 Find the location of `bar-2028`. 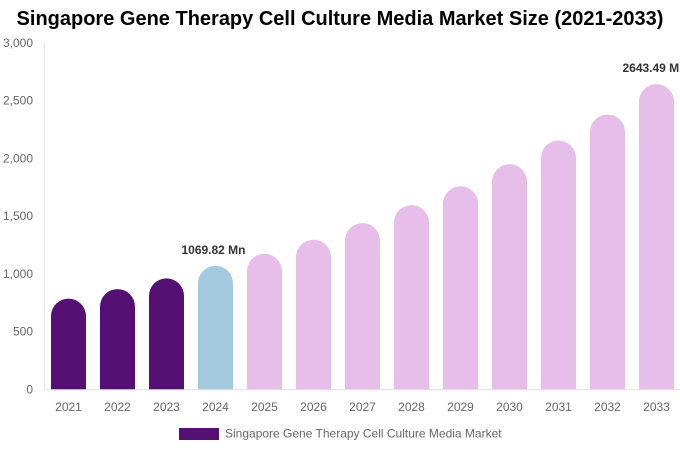

bar-2028 is located at coordinates (411, 297).